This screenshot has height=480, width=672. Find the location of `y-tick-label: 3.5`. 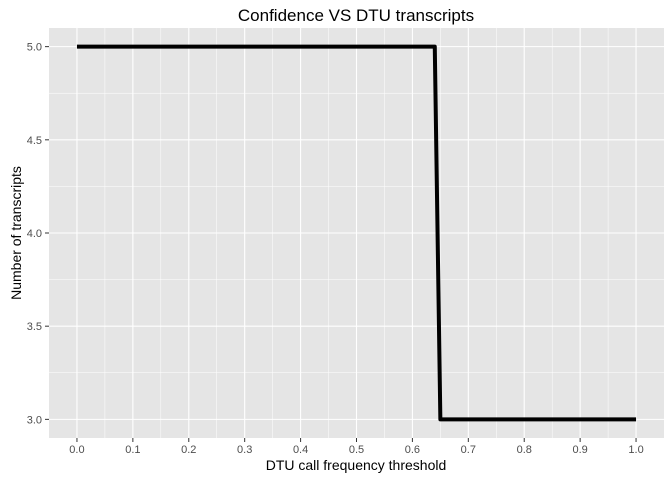

y-tick-label: 3.5 is located at coordinates (34, 327).